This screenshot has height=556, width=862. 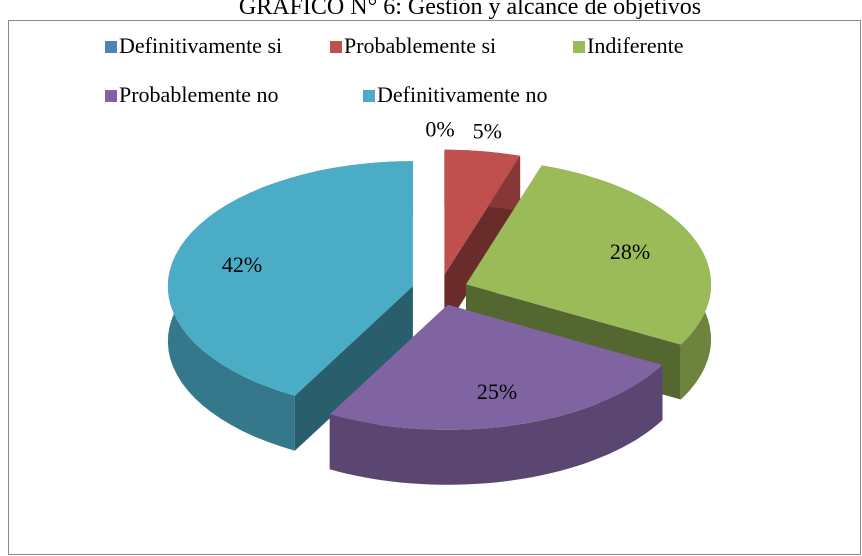 What do you see at coordinates (198, 94) in the screenshot?
I see `legend-label: Probablemente no` at bounding box center [198, 94].